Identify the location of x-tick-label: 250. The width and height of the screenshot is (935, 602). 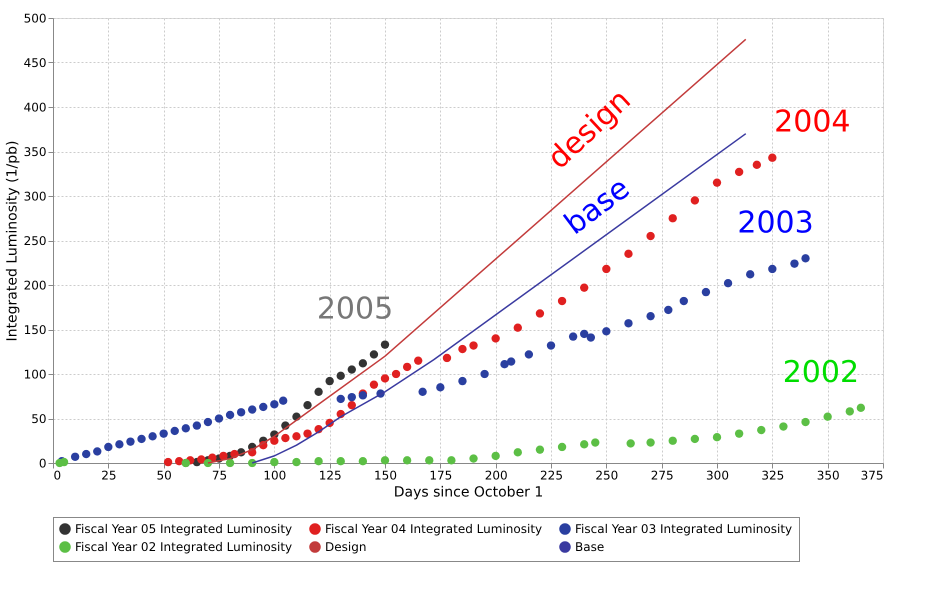
(606, 475).